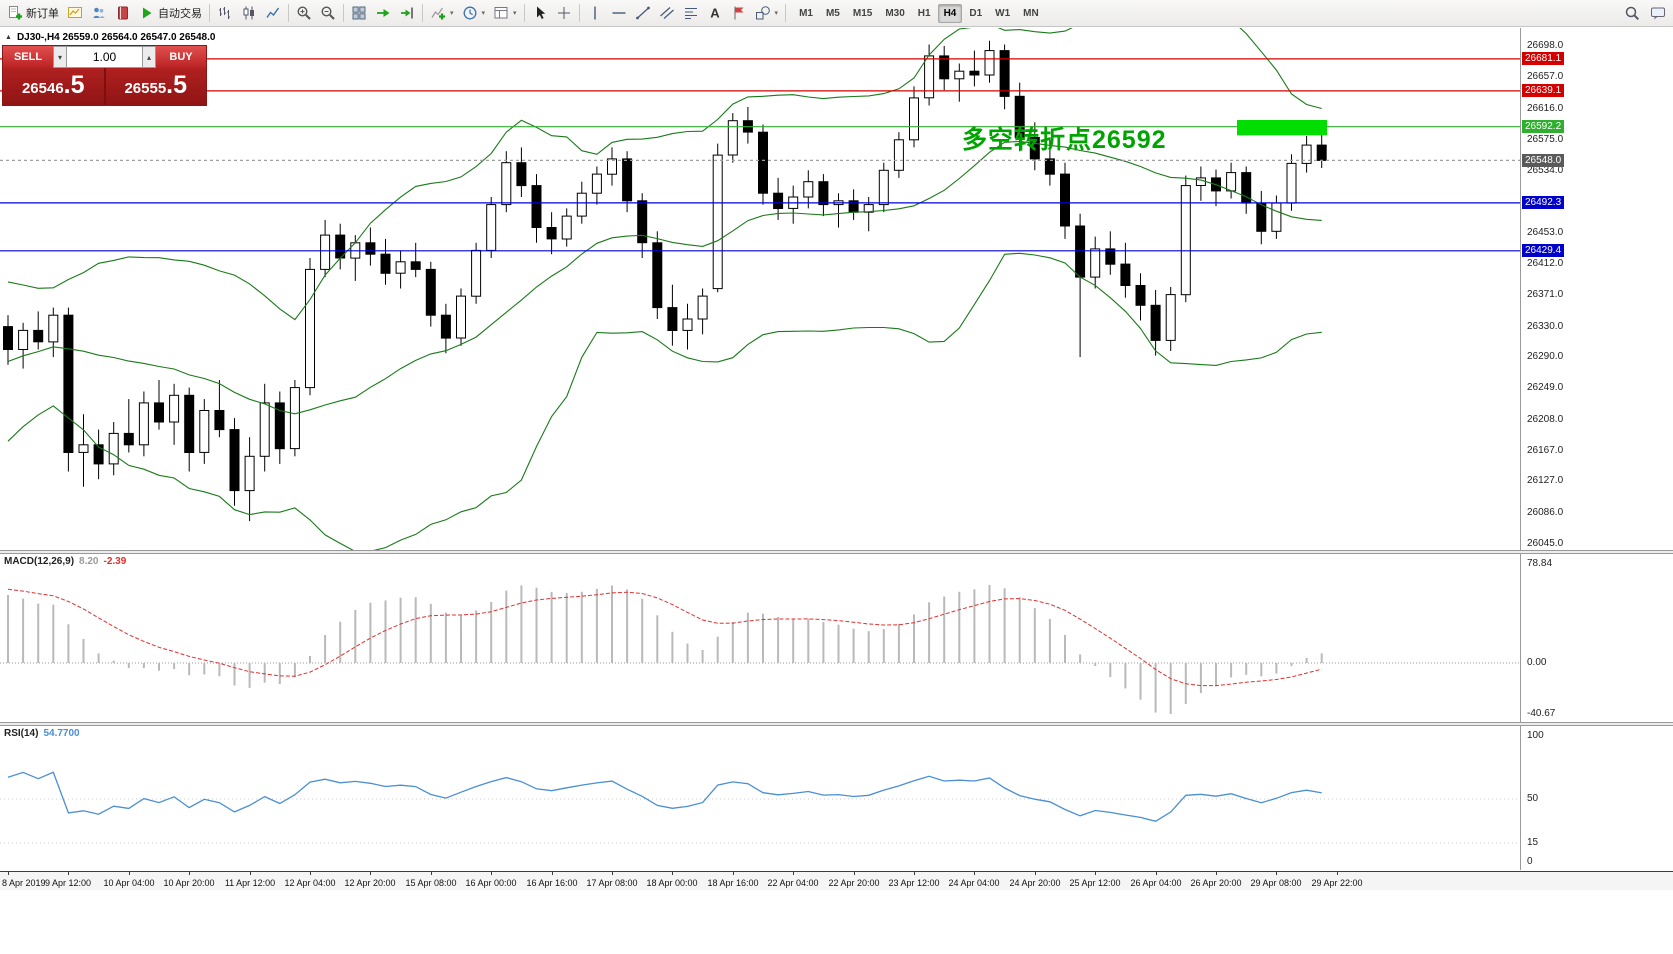 The height and width of the screenshot is (954, 1673). Describe the element at coordinates (976, 13) in the screenshot. I see `timeframe-button-D1: D1` at that location.